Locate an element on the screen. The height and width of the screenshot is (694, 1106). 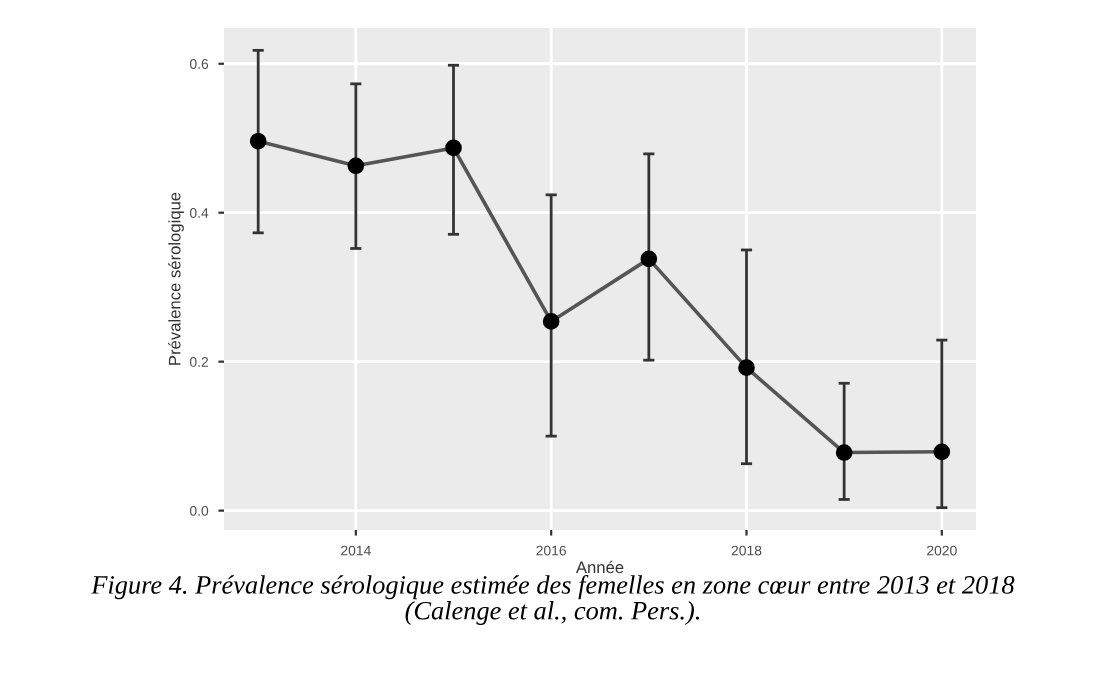
x-axis-title: Année is located at coordinates (599, 567).